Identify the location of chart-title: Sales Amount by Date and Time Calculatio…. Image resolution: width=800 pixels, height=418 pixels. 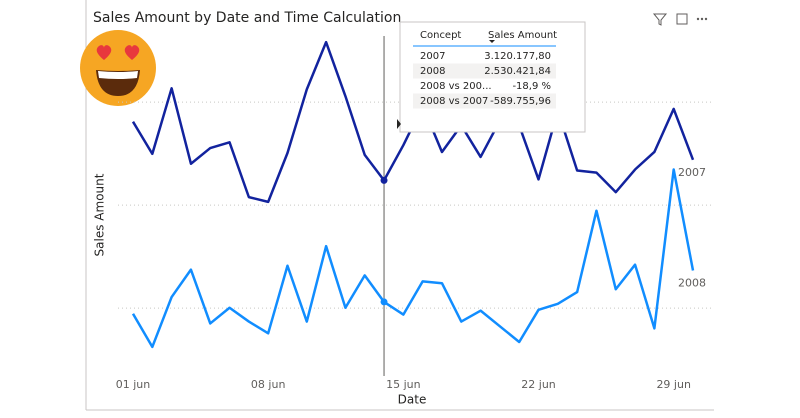
(247, 18).